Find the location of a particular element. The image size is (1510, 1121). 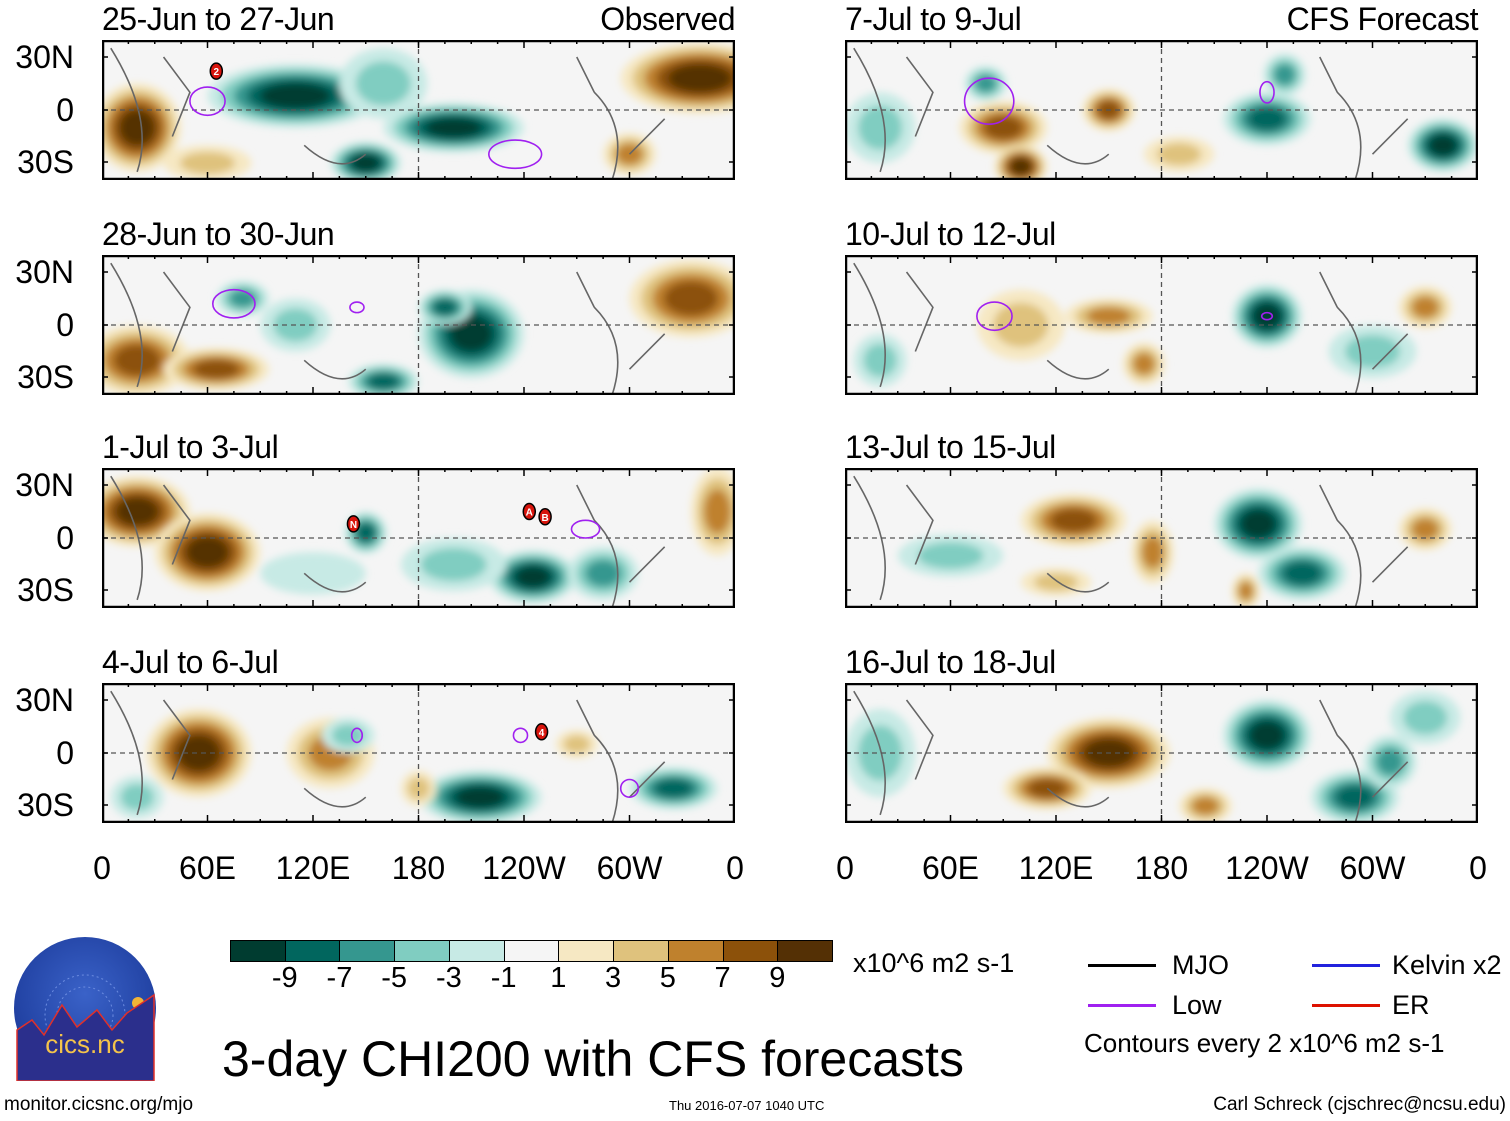

storm-marker-label: B is located at coordinates (544, 518).